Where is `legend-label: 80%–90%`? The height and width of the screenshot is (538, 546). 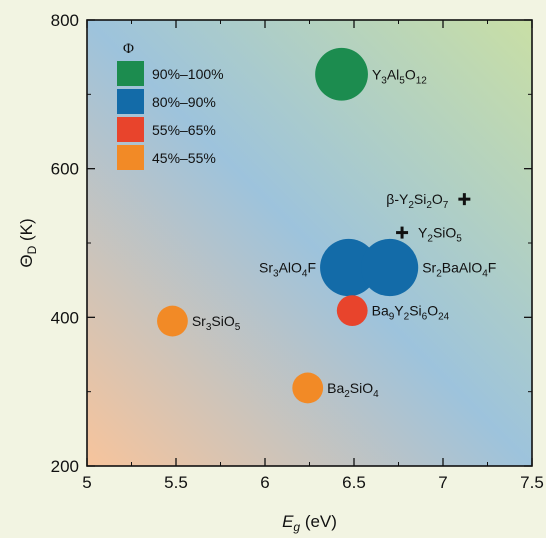
legend-label: 80%–90% is located at coordinates (184, 102).